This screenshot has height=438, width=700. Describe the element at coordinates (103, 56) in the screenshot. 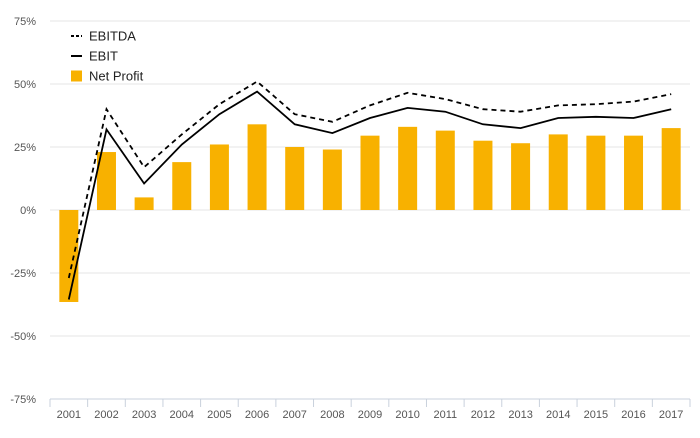

I see `legend-label-ebit: EBIT` at that location.